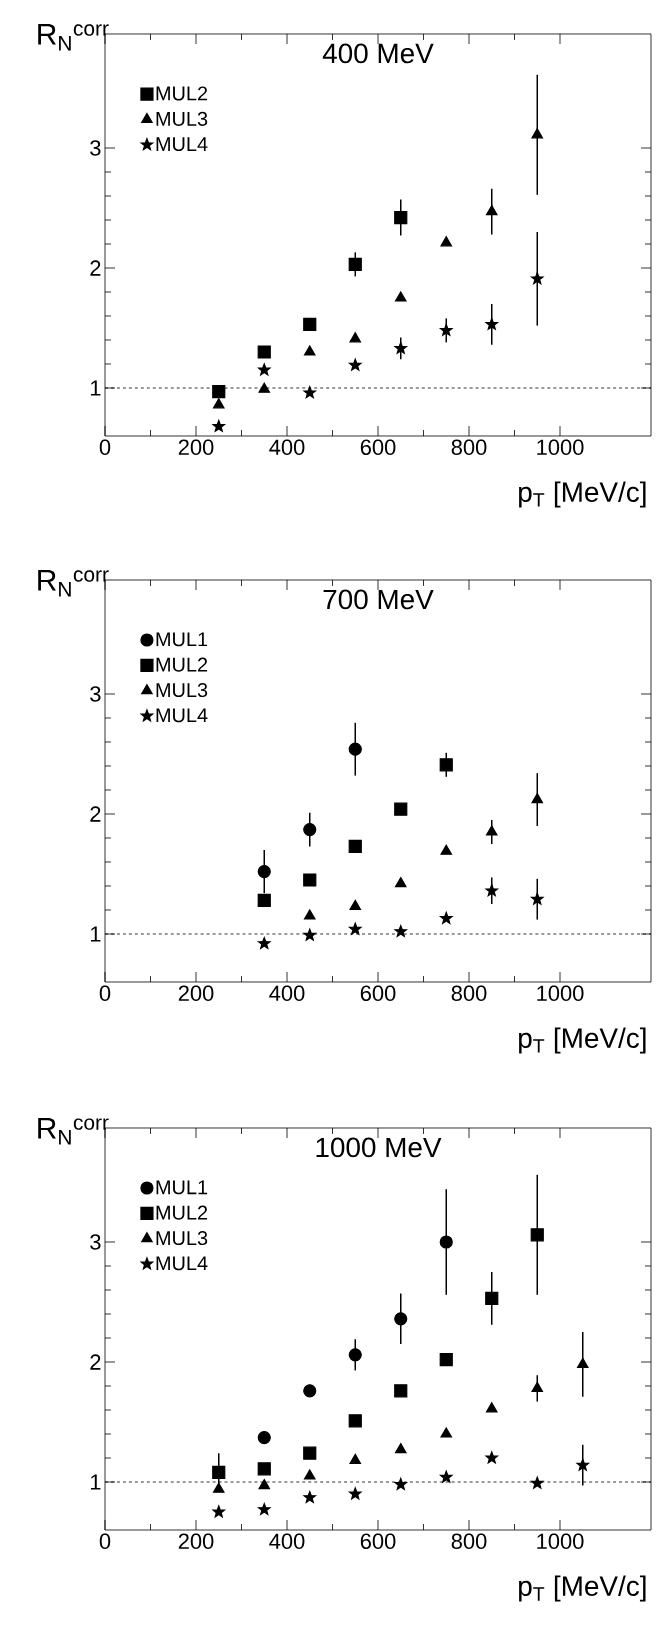 This screenshot has width=670, height=1641. I want to click on y-axis-title: R$_{N}$corr, so click(73, 1131).